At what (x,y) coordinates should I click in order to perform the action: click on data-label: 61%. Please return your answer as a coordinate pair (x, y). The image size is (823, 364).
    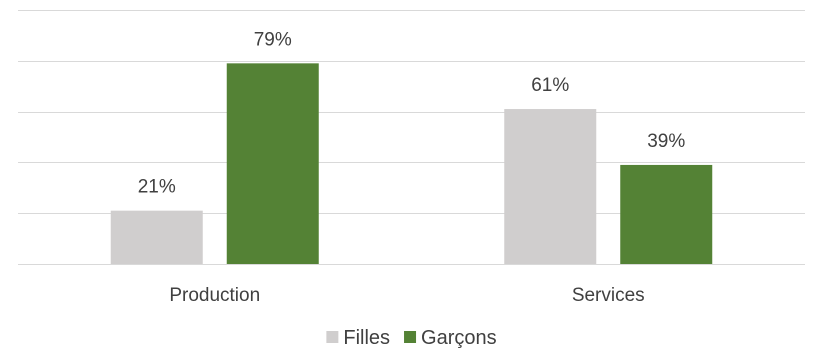
    Looking at the image, I should click on (550, 85).